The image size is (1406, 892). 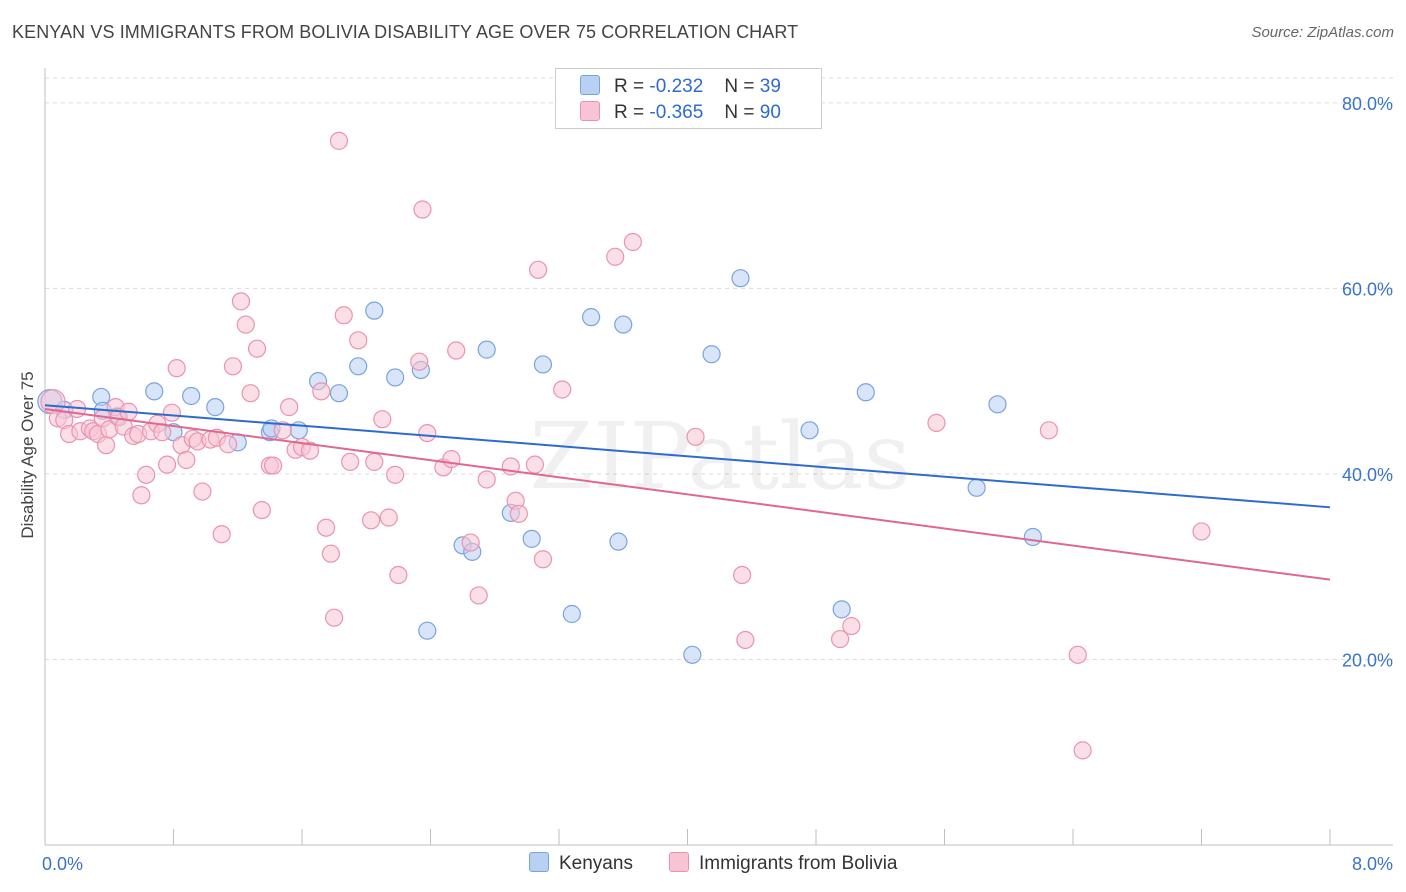 I want to click on legend-r-value: -0.232, so click(x=676, y=86).